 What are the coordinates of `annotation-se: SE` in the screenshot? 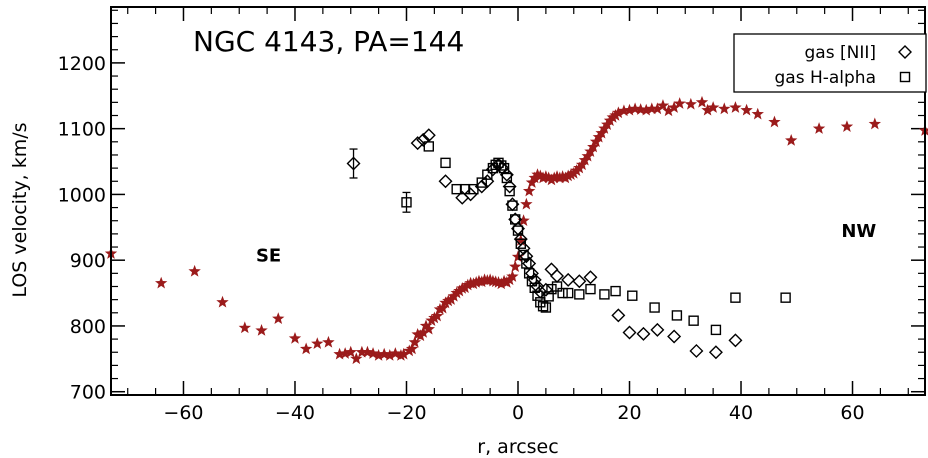 It's located at (268, 256).